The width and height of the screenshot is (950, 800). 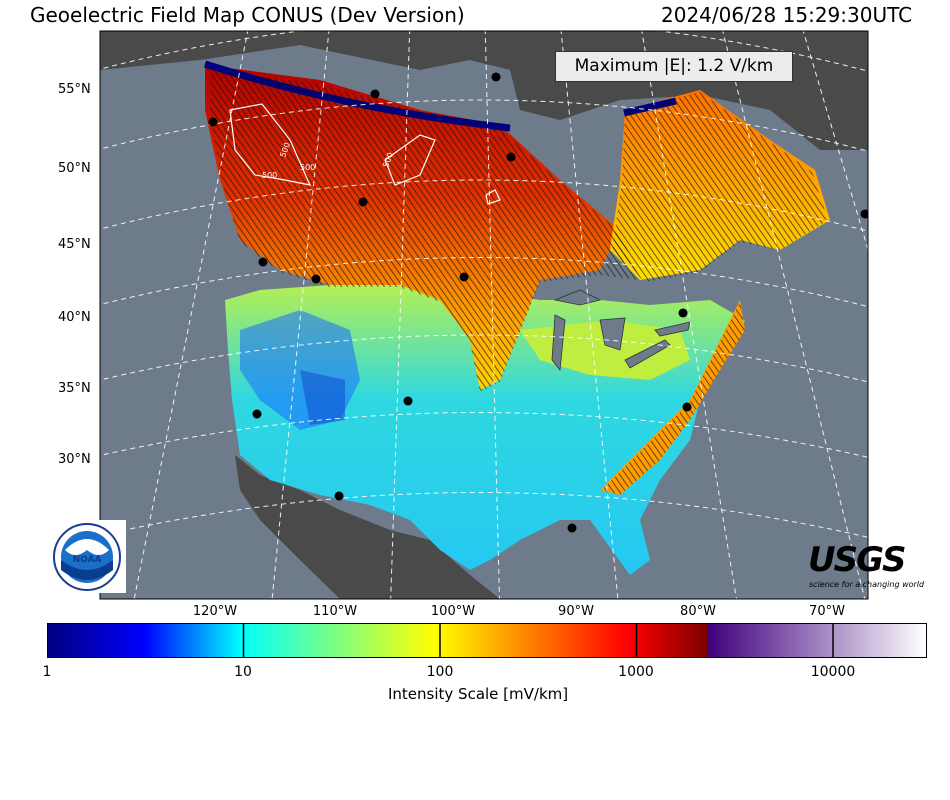 I want to click on mexico-land, so click(x=367, y=527).